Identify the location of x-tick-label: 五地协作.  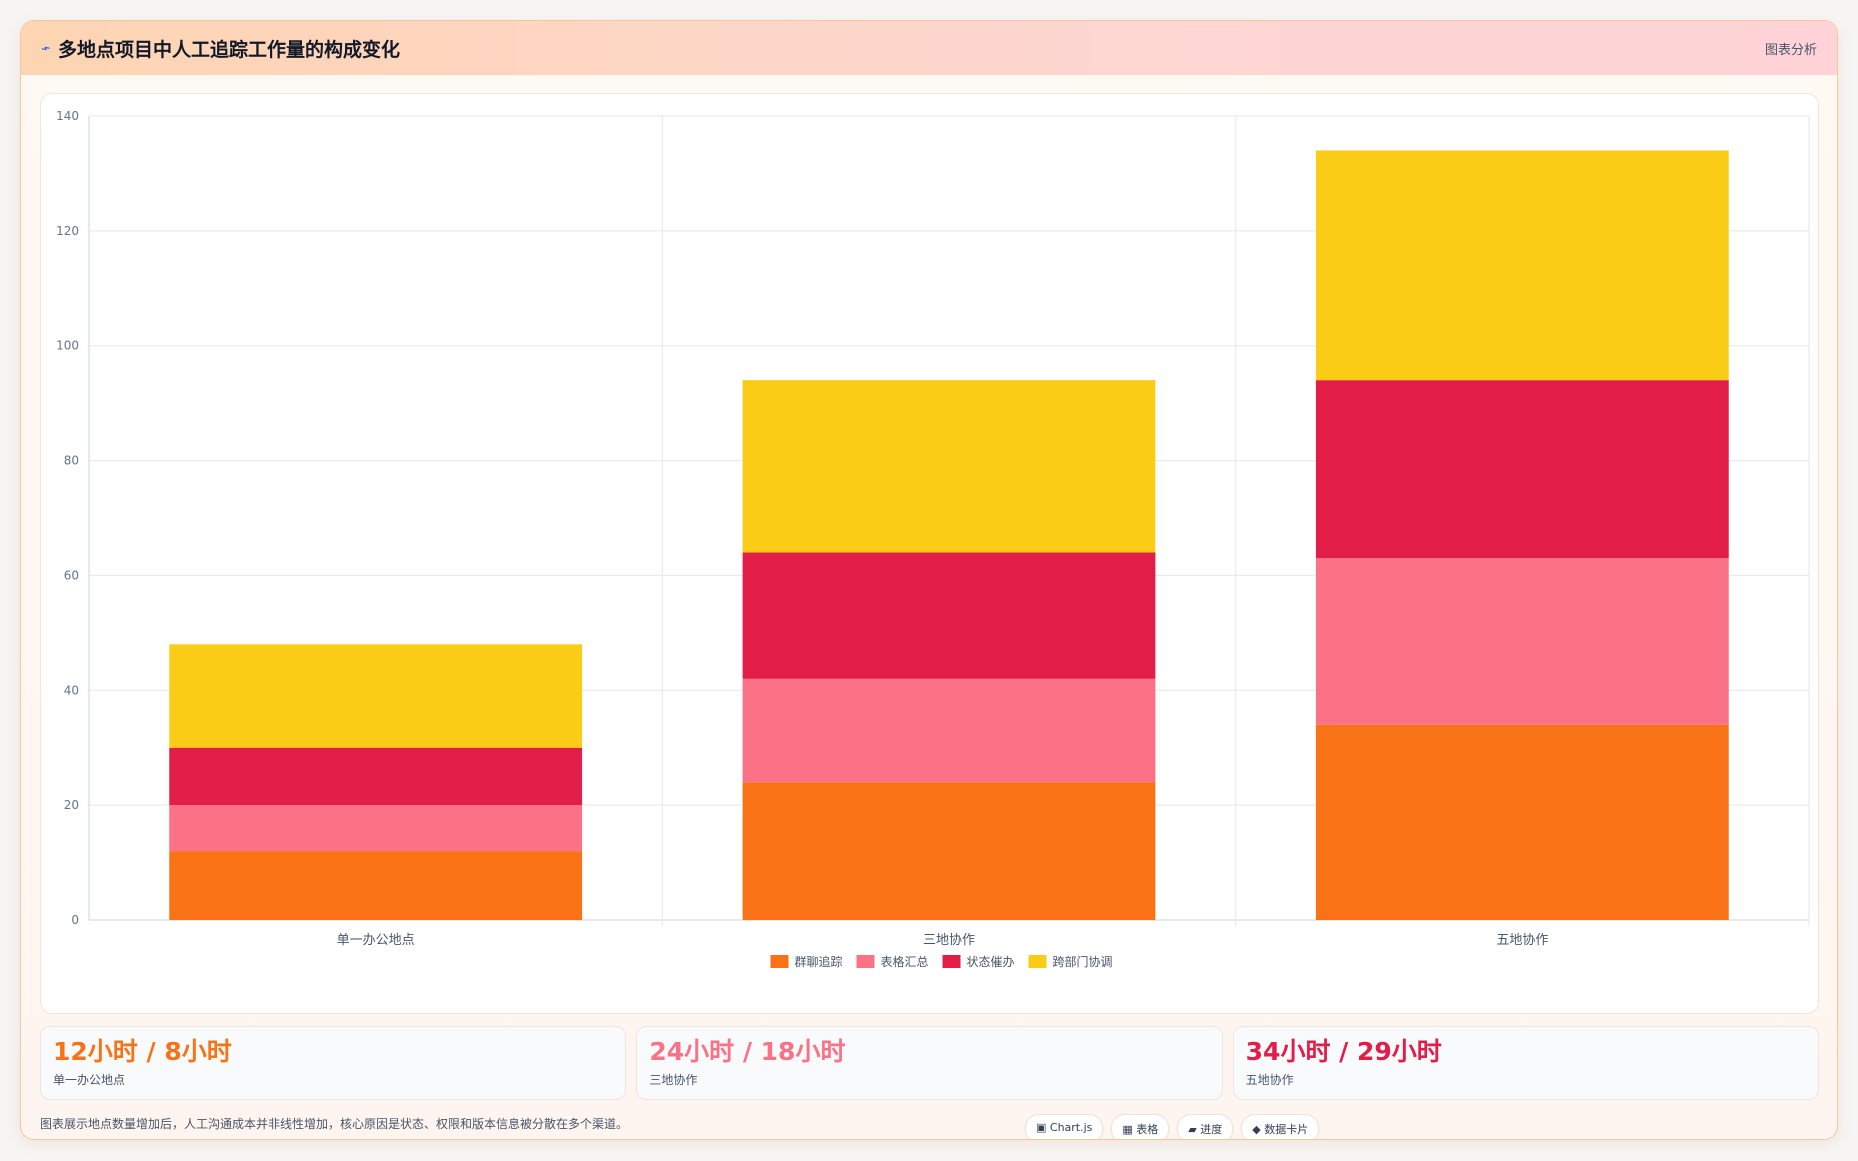
(1522, 940).